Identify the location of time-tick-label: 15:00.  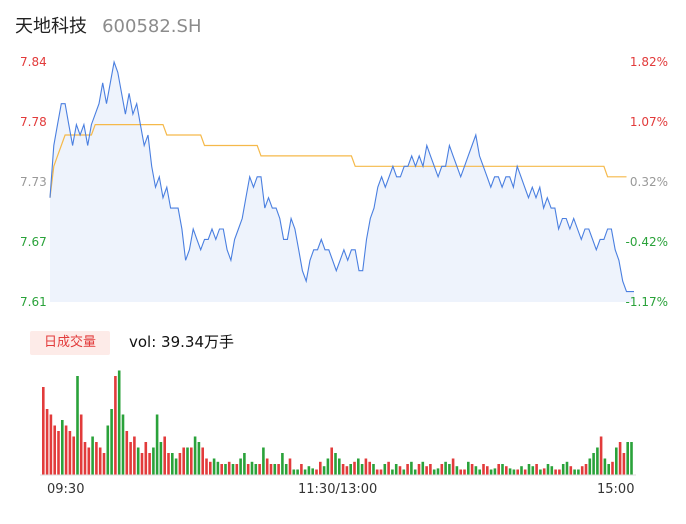
(616, 489).